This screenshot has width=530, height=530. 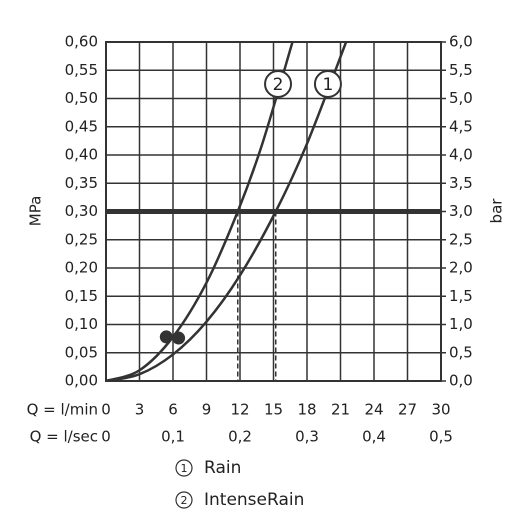 I want to click on legend-label: IntenseRain, so click(x=254, y=500).